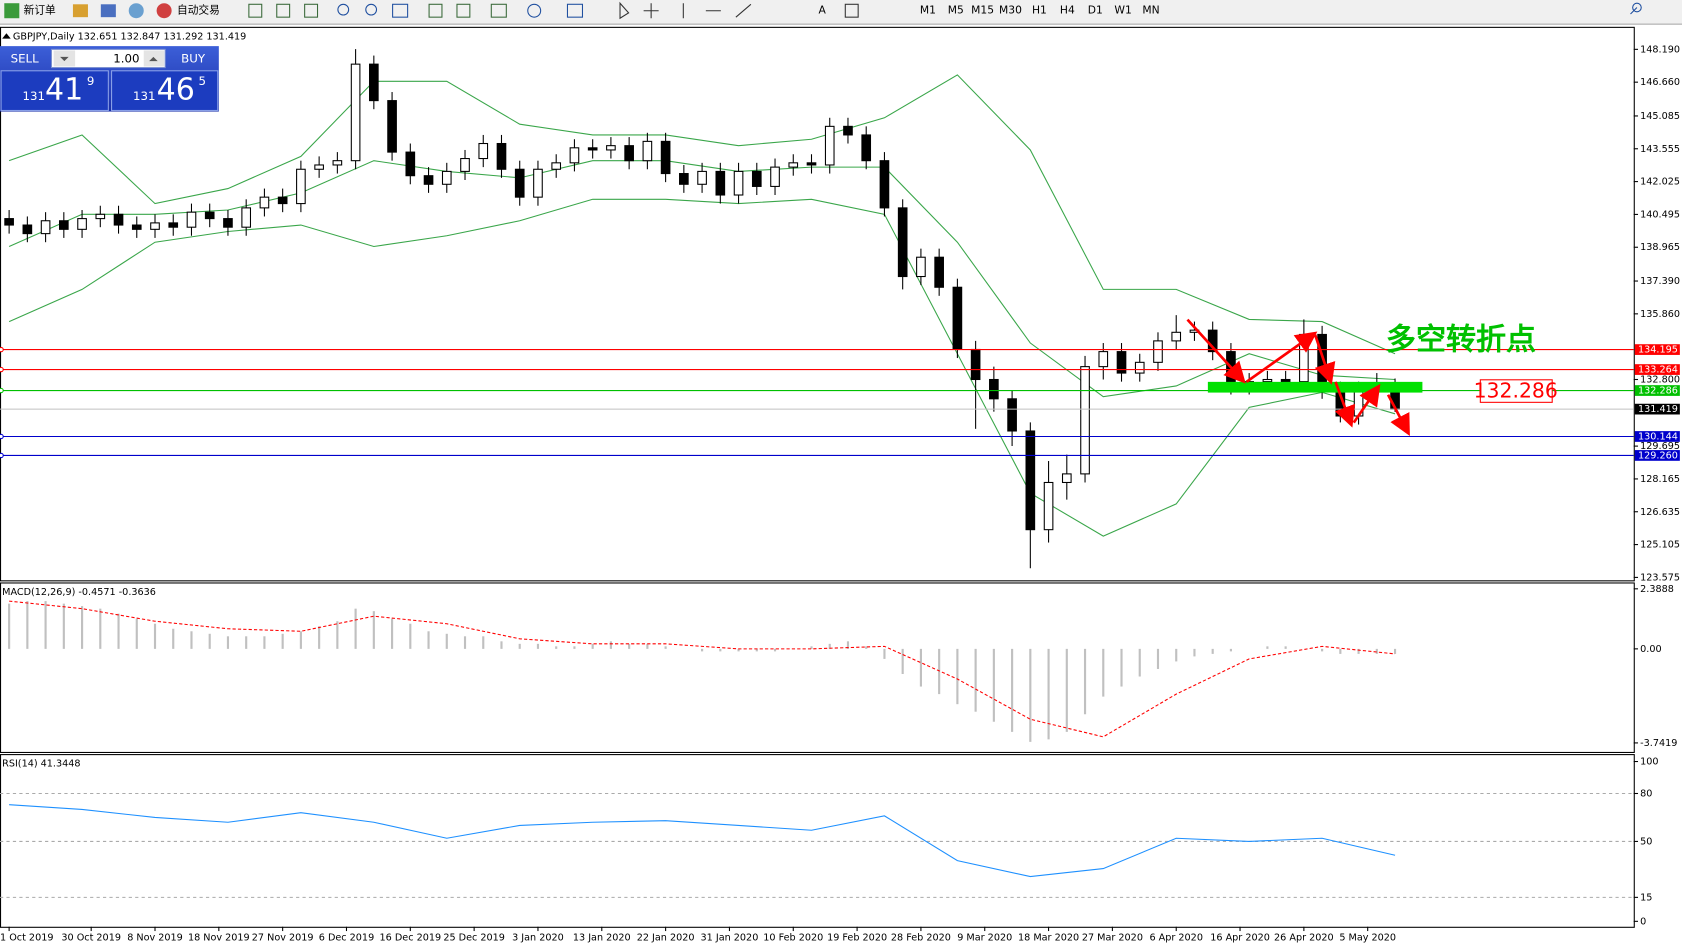 The width and height of the screenshot is (1682, 948). What do you see at coordinates (79, 592) in the screenshot?
I see `pane-title: MACD(12,26,9) -0.4571 -0.3636` at bounding box center [79, 592].